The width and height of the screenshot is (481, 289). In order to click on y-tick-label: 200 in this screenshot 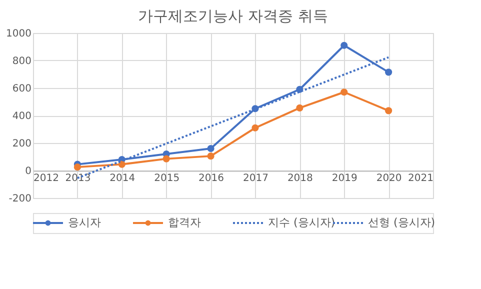, I will do `click(22, 144)`.